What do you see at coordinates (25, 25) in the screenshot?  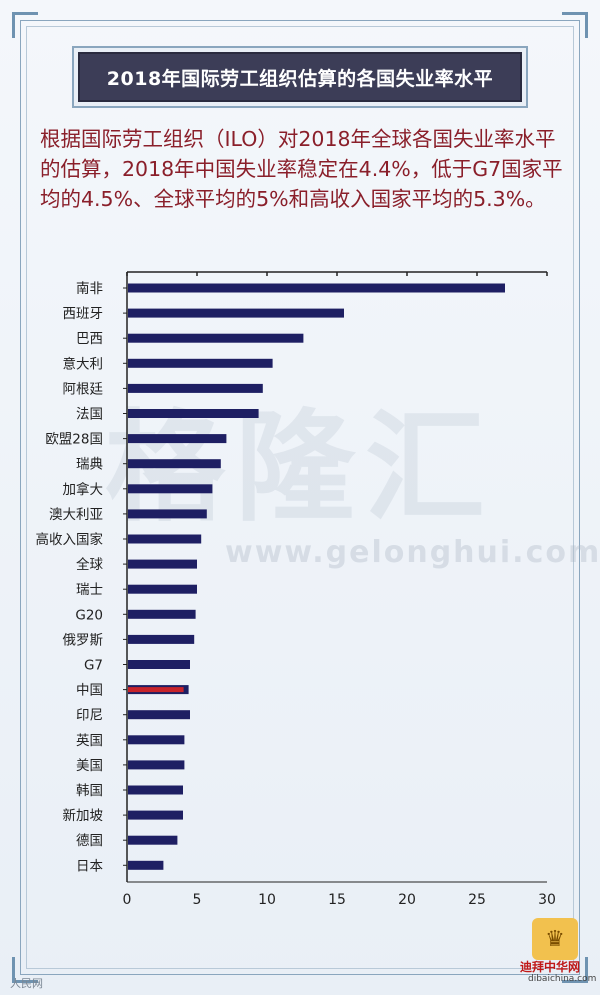 I see `corner-ornament-top-left` at bounding box center [25, 25].